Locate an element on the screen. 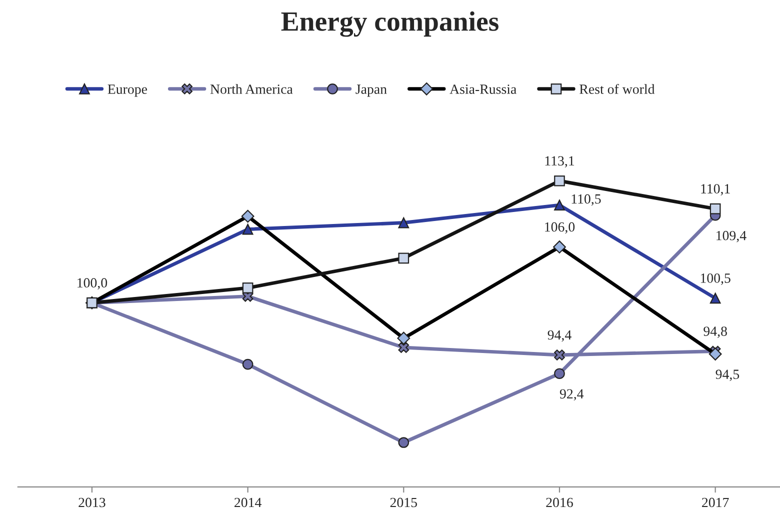 The height and width of the screenshot is (511, 780). x-tick-label: 2013 is located at coordinates (92, 503).